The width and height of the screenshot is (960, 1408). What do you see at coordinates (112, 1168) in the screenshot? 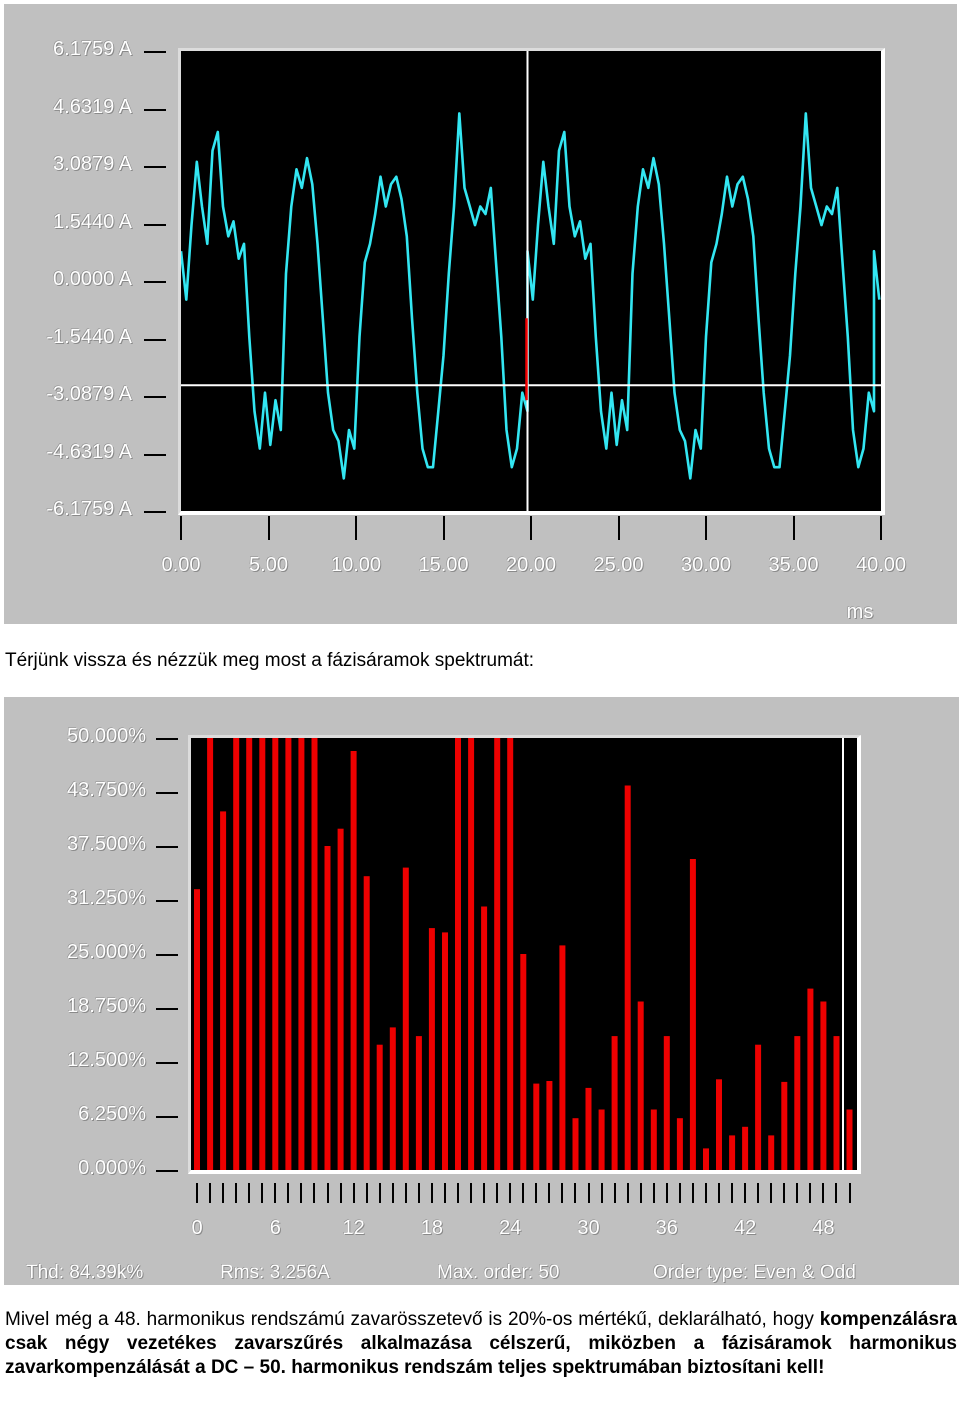
I see `spectrum-y-tick-label: 0.000%` at bounding box center [112, 1168].